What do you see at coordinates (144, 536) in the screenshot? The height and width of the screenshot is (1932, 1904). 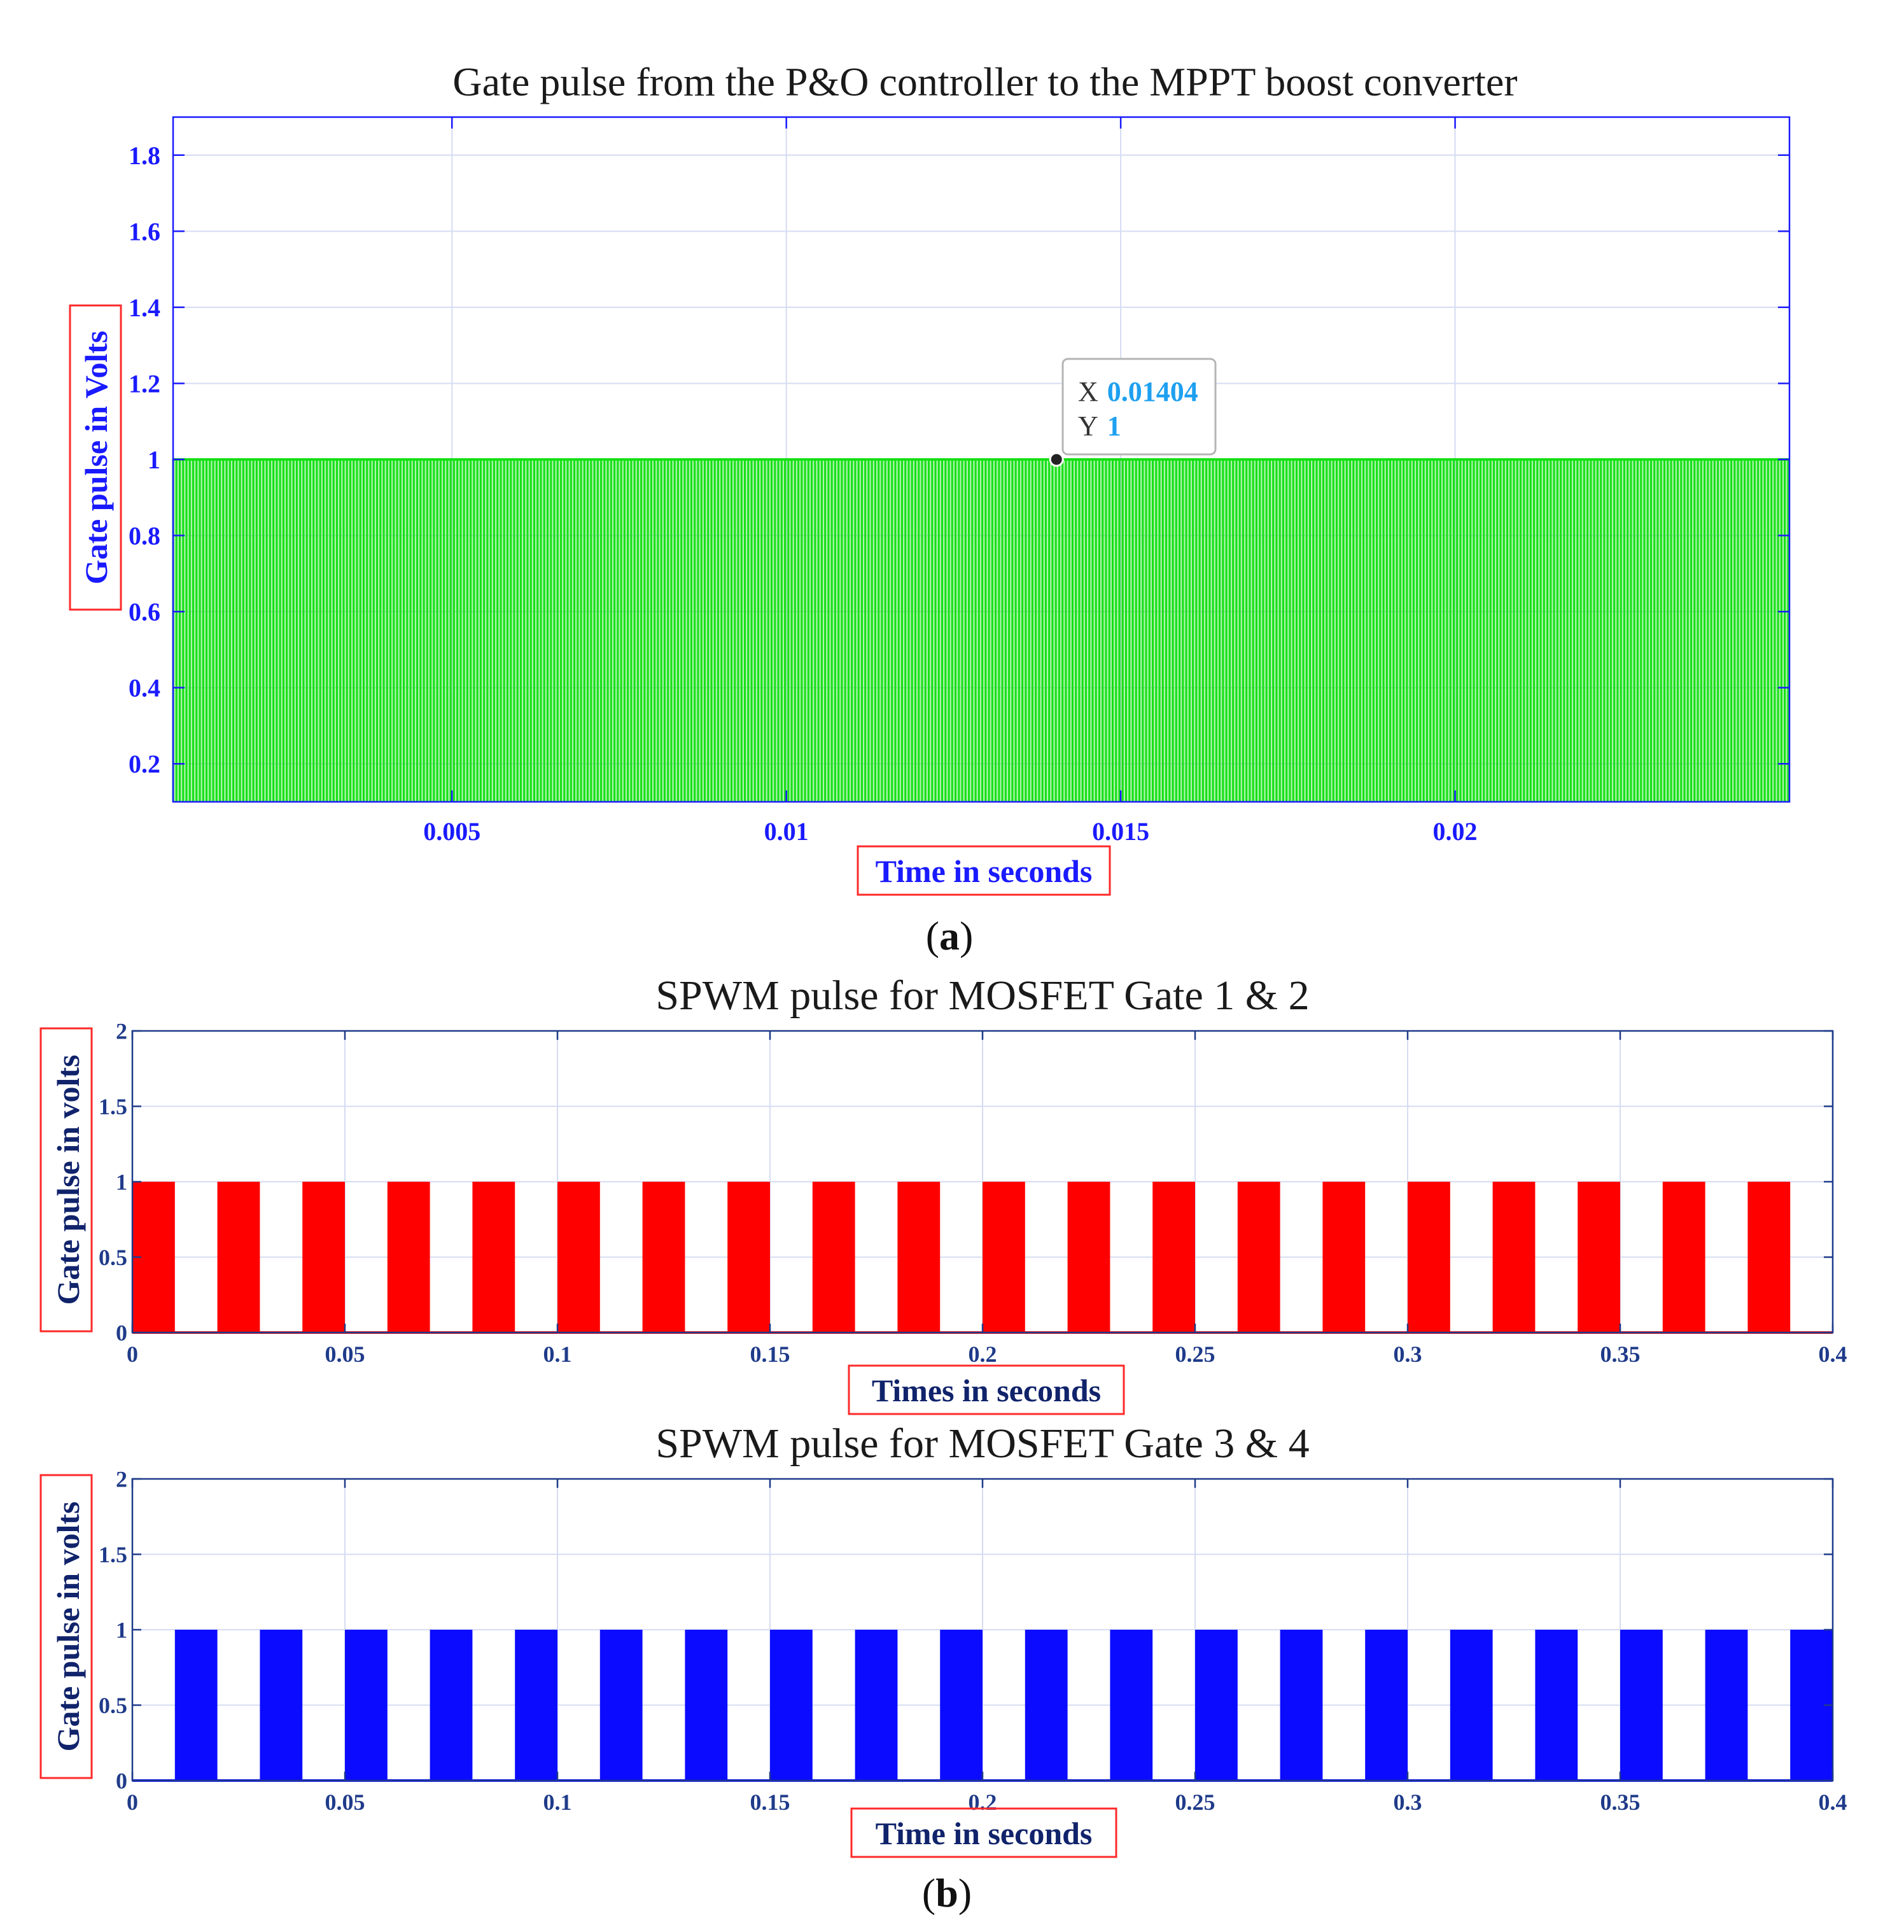 I see `y-tick-label: 0.8` at bounding box center [144, 536].